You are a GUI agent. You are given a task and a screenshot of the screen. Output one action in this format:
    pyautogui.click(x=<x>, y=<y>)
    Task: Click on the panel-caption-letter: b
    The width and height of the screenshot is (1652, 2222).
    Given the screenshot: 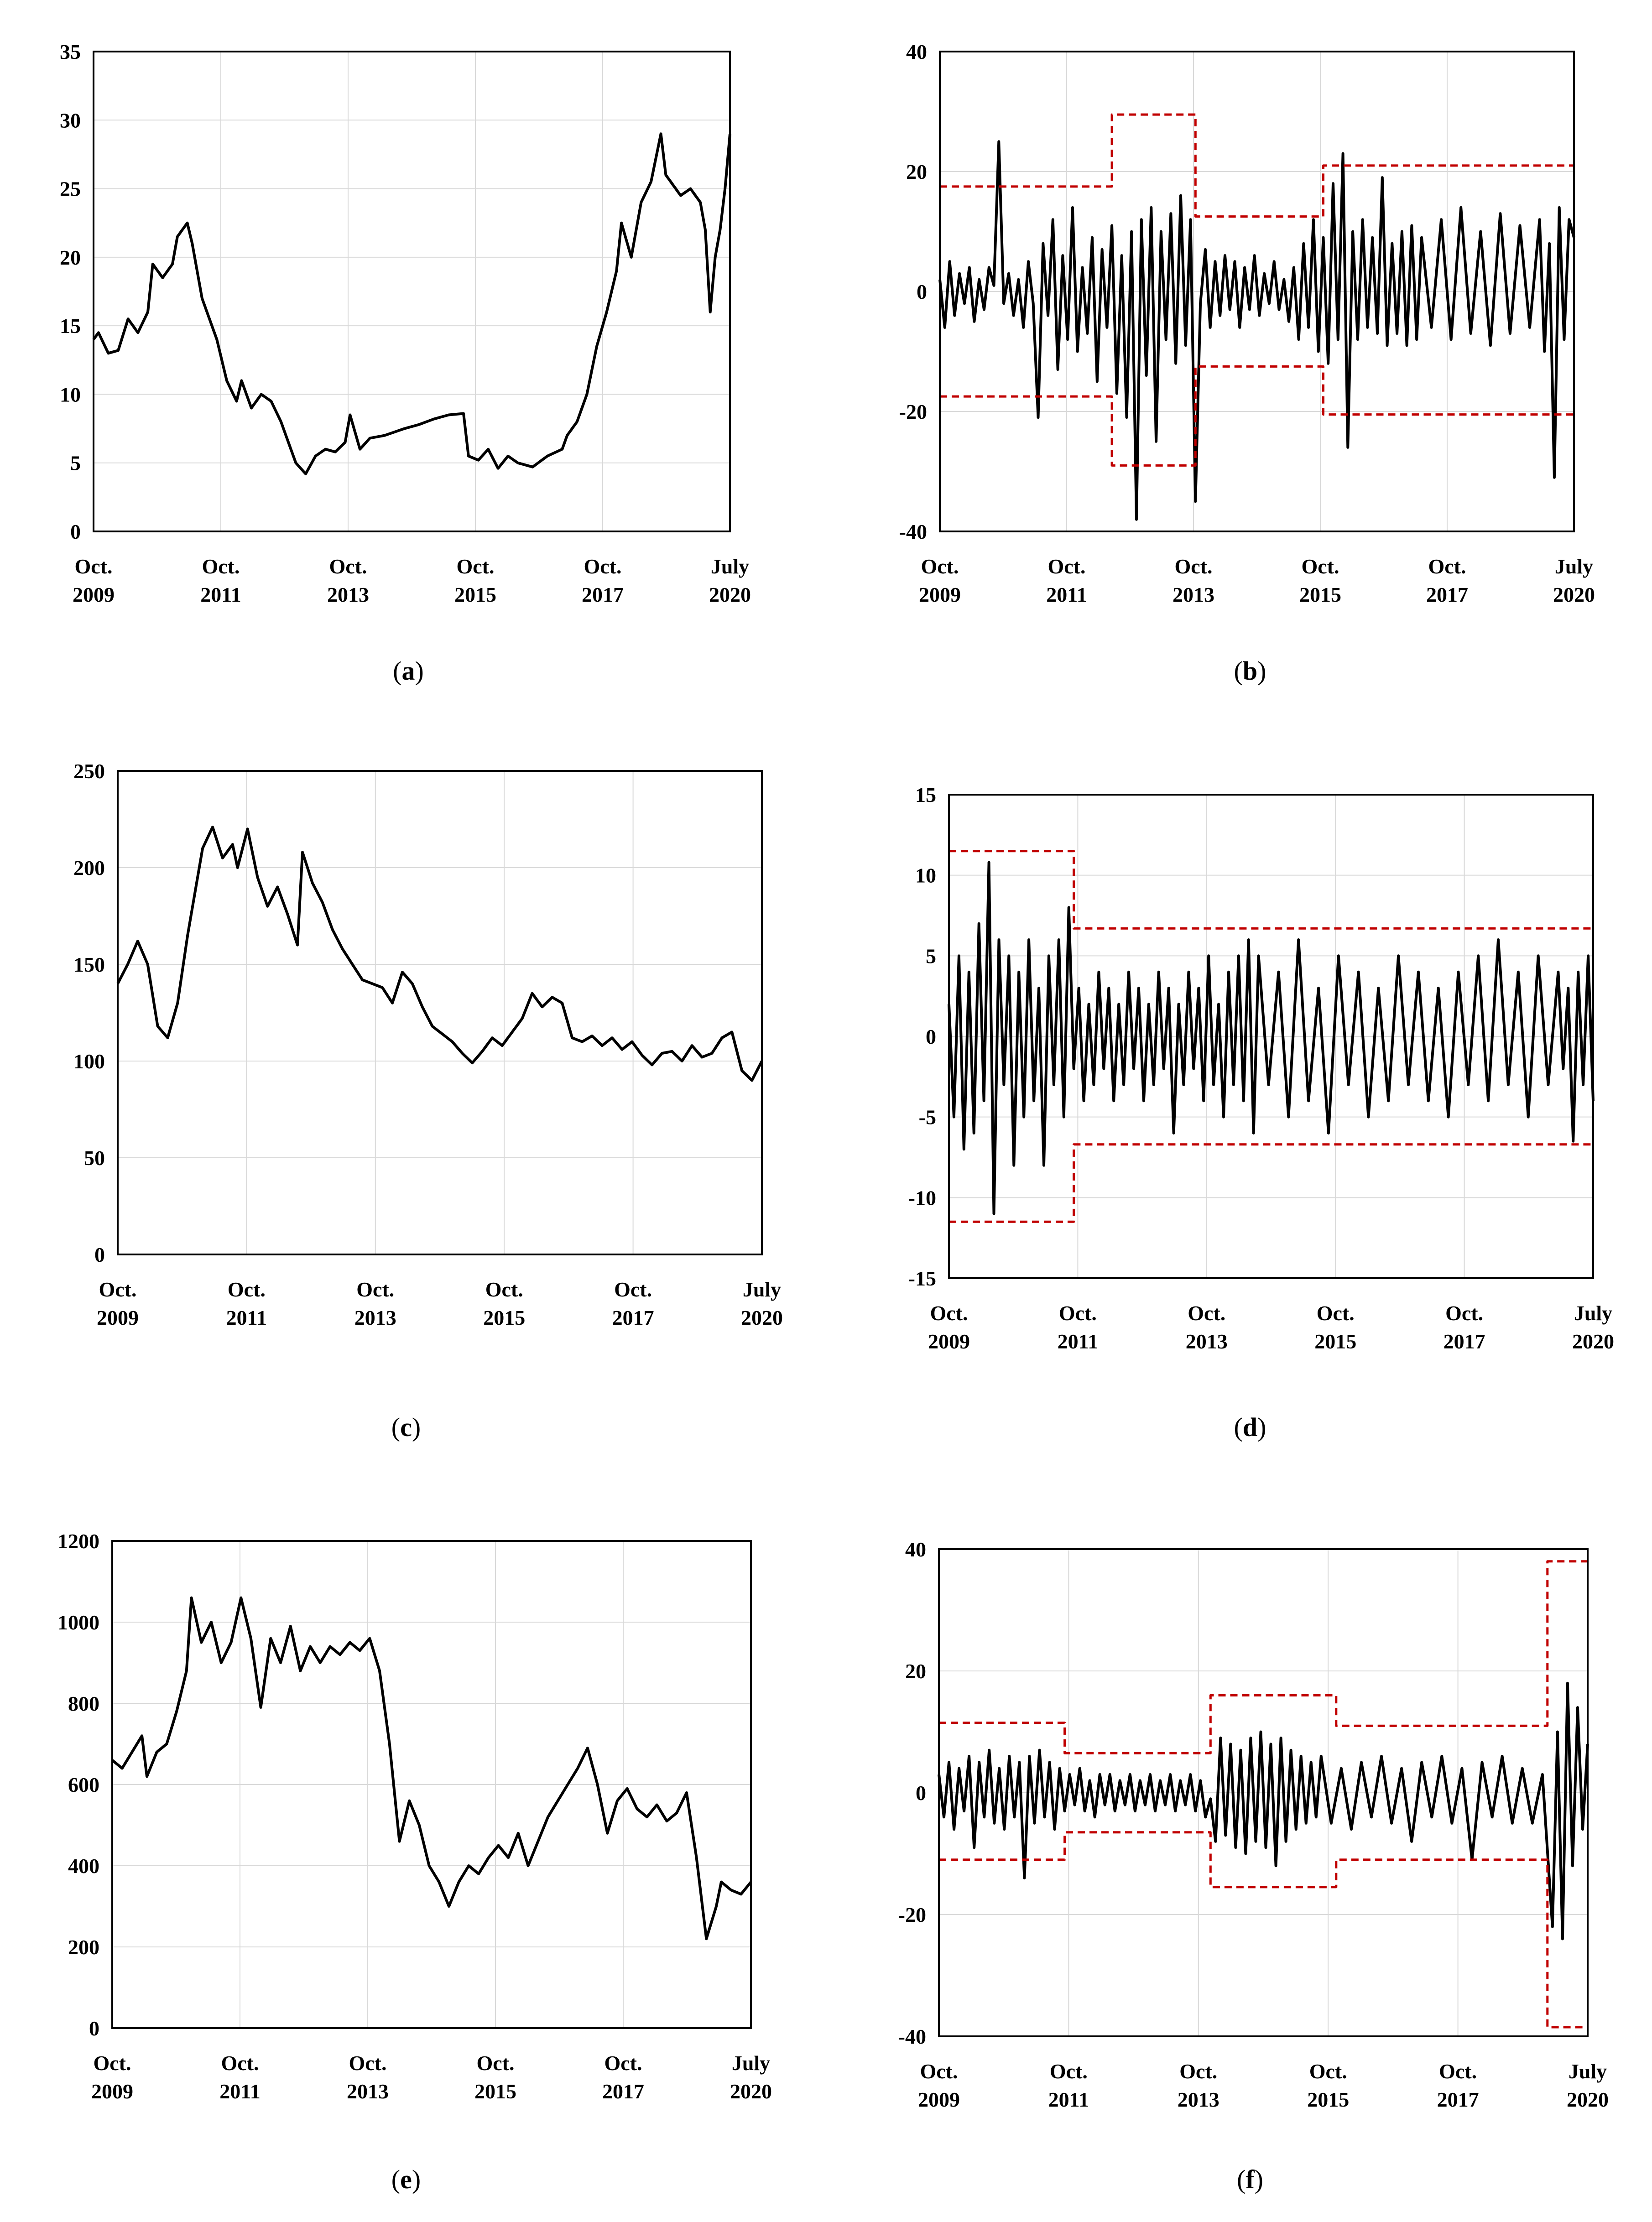 What is the action you would take?
    pyautogui.click(x=1250, y=671)
    